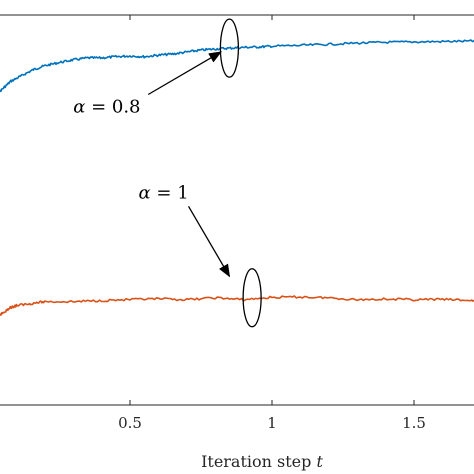 This screenshot has height=474, width=474. What do you see at coordinates (130, 423) in the screenshot?
I see `x-tick-label-0: 0.5` at bounding box center [130, 423].